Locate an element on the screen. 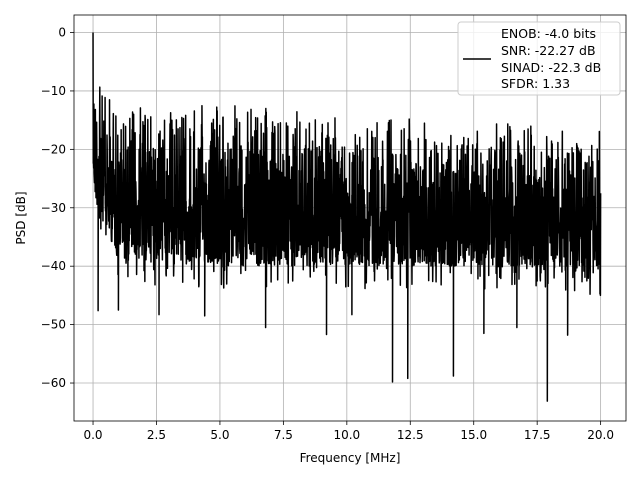 Image resolution: width=640 pixels, height=480 pixels. y-tick-label: −10 is located at coordinates (53, 91).